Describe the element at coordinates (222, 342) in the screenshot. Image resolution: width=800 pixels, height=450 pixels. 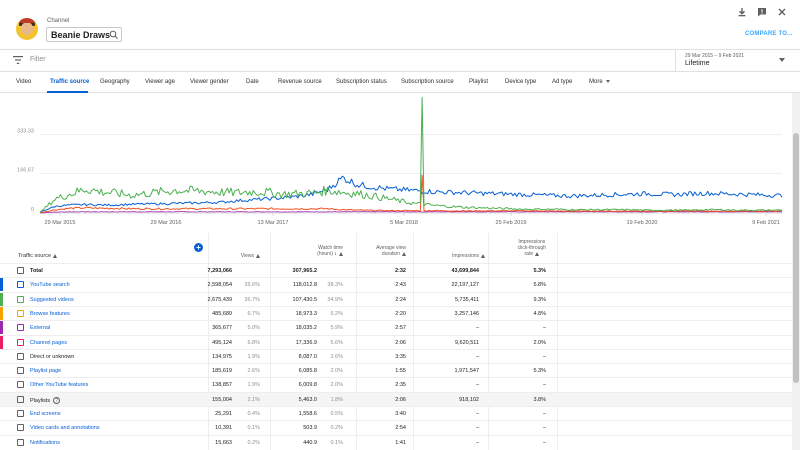
I see `views-value: 495,124` at that location.